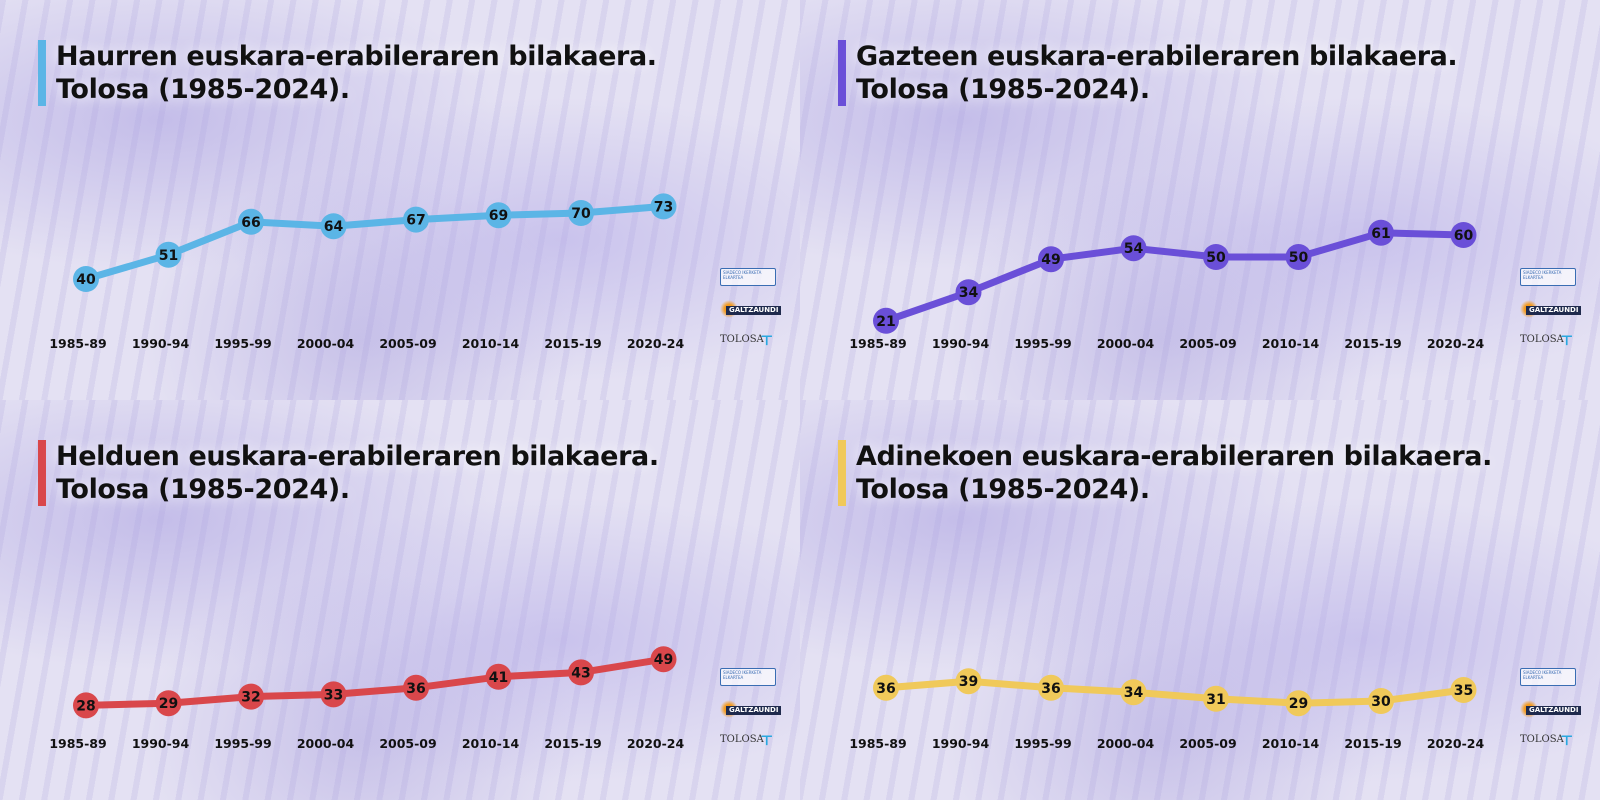 Image resolution: width=1600 pixels, height=800 pixels. Describe the element at coordinates (86, 280) in the screenshot. I see `data-label: 40` at that location.